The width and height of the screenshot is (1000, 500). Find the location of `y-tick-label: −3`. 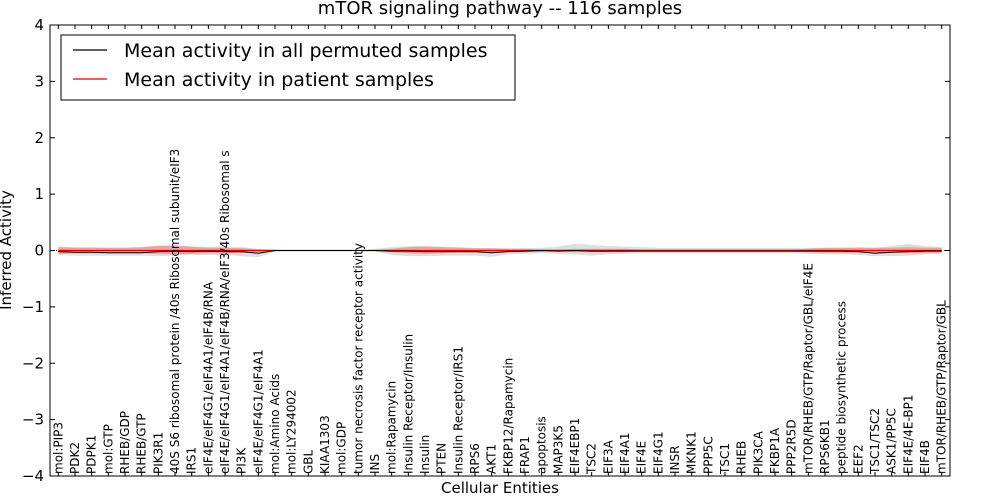

y-tick-label: −3 is located at coordinates (33, 420).